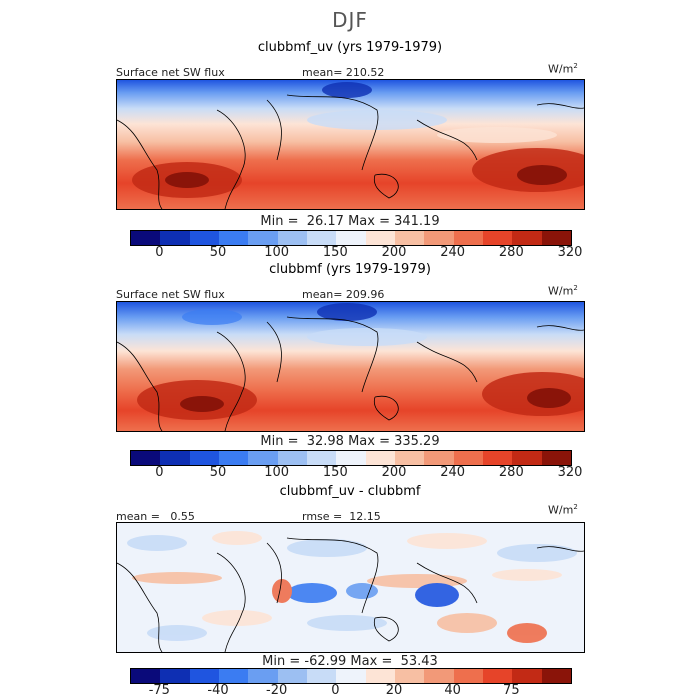  What do you see at coordinates (394, 690) in the screenshot?
I see `colorbar-tick-label: 20` at bounding box center [394, 690].